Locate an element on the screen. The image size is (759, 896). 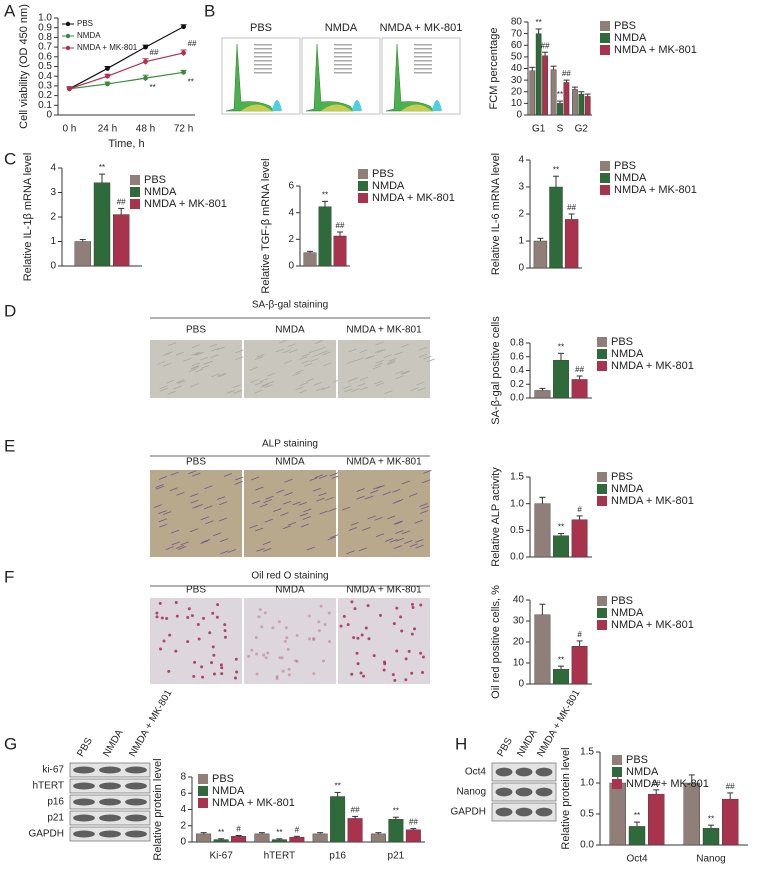
y-tick-label: 60 is located at coordinates (517, 45).